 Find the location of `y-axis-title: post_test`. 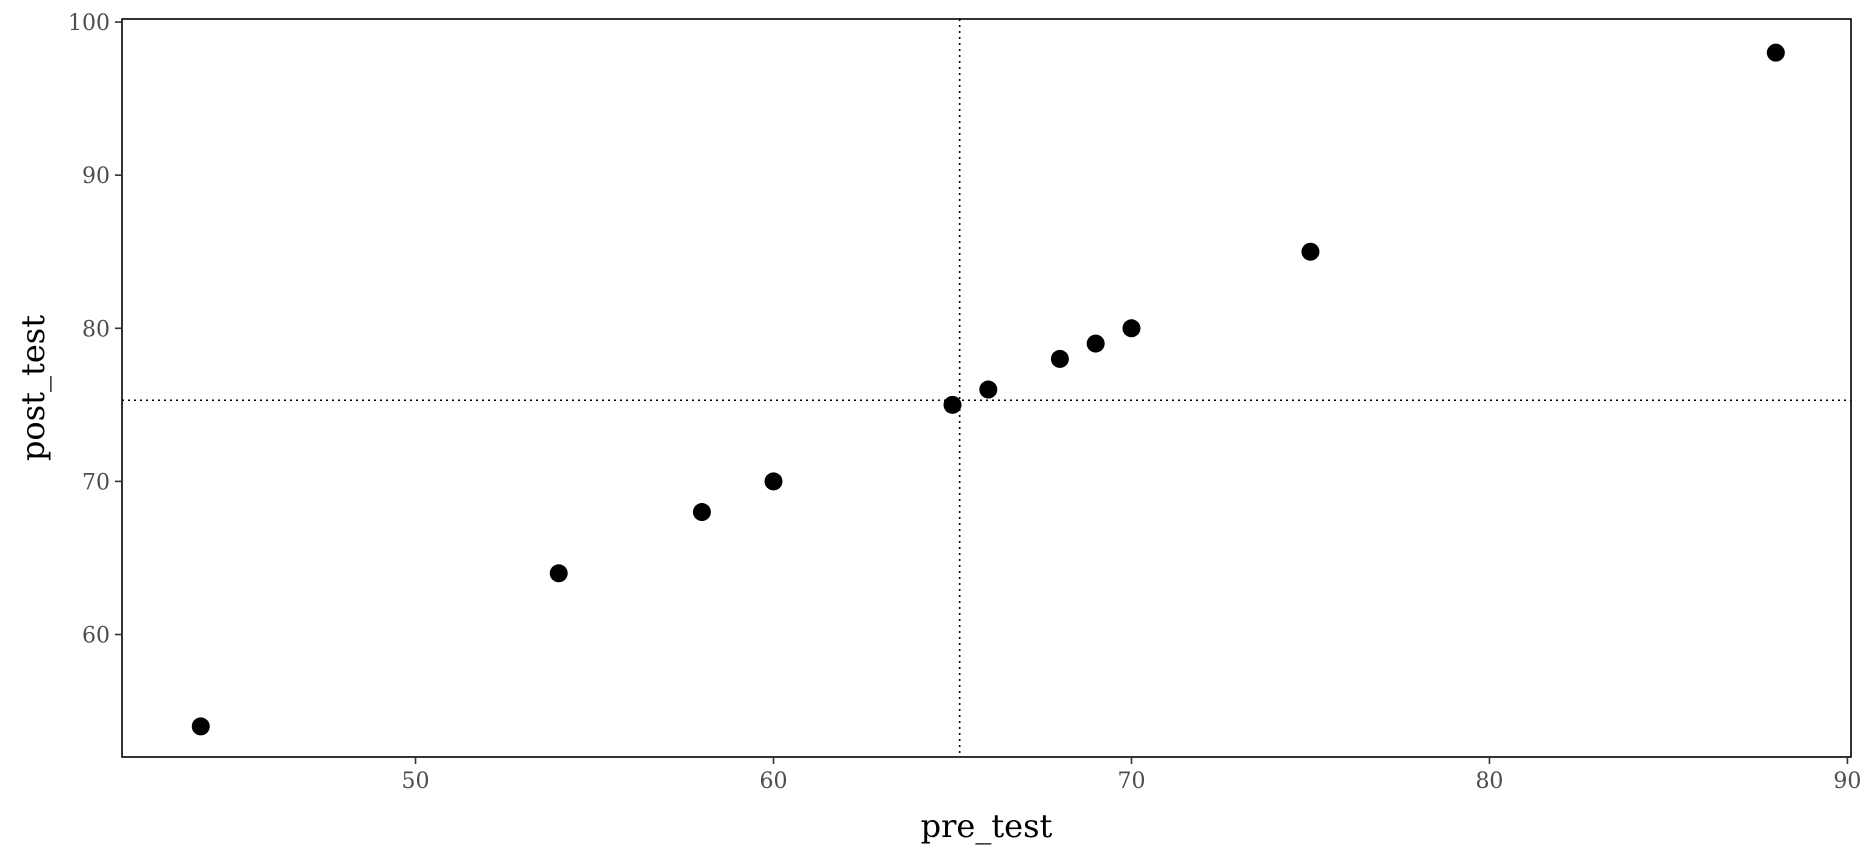

y-axis-title: post_test is located at coordinates (33, 388).